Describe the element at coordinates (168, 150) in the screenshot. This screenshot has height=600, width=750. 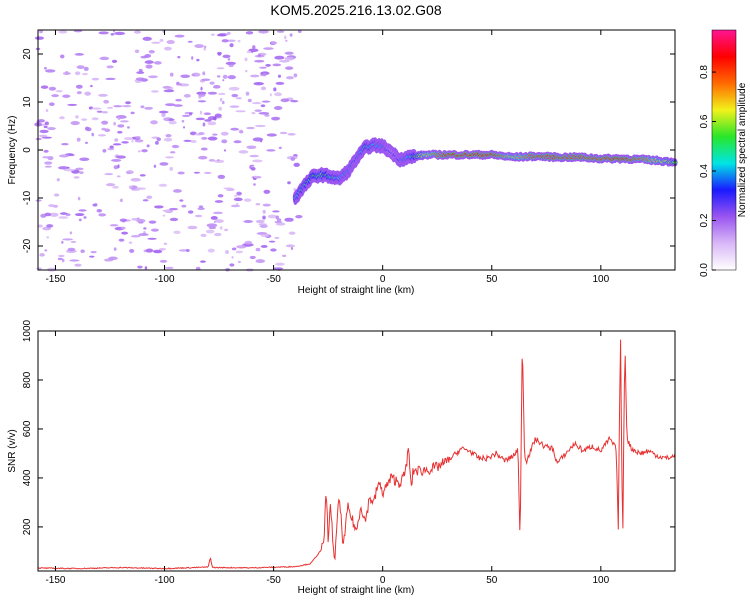
I see `spectrogram-noise-speckles` at that location.